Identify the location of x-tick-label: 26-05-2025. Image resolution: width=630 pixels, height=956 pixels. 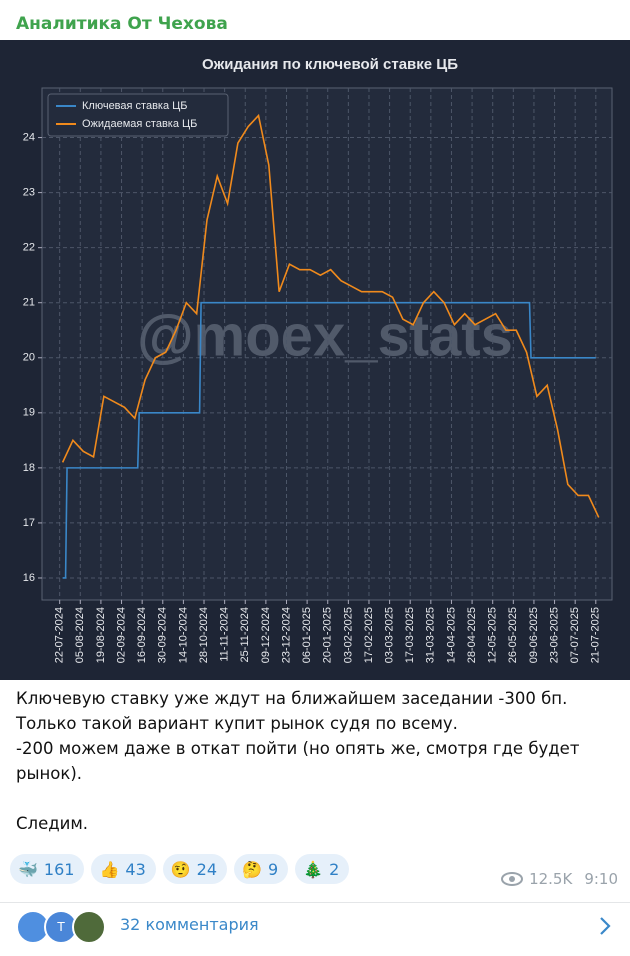
(513, 635).